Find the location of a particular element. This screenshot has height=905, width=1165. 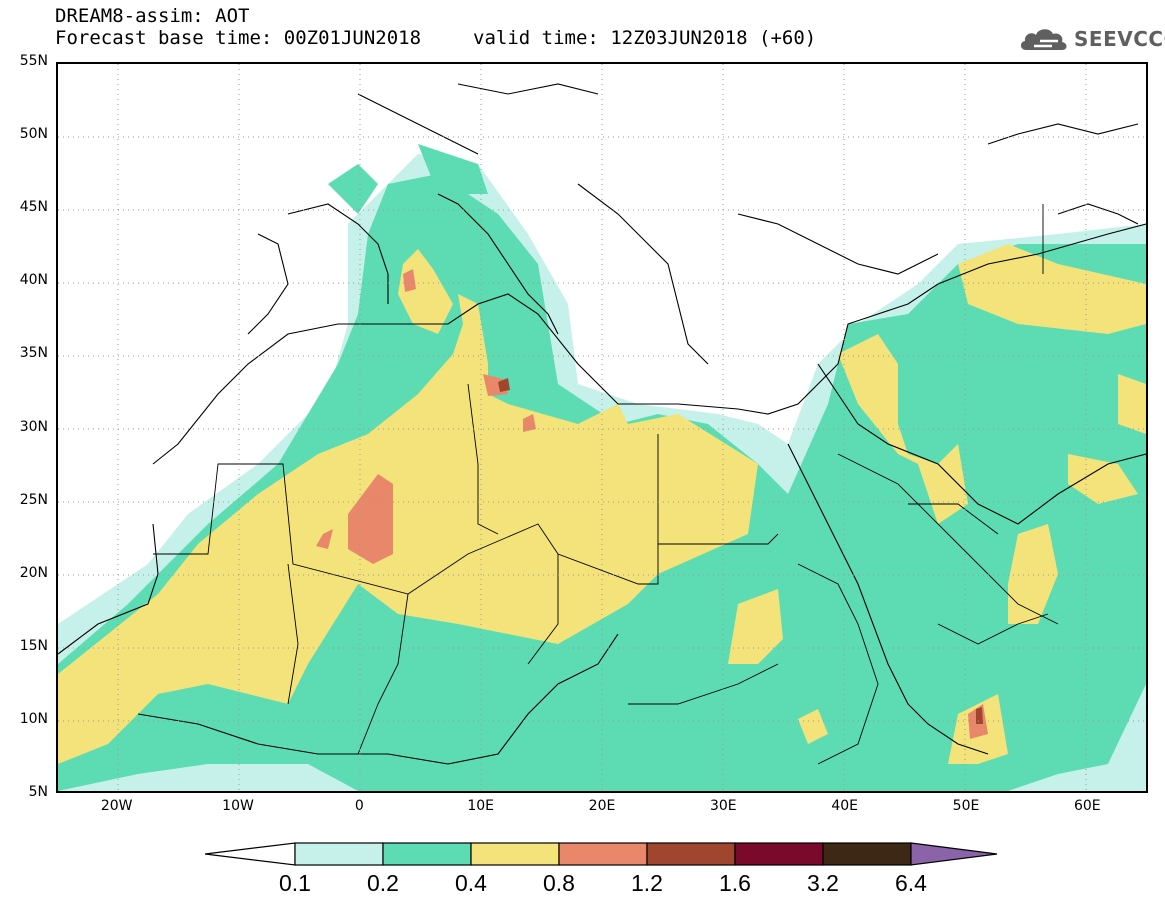

logo-text: SEEVCCC is located at coordinates (1119, 39).